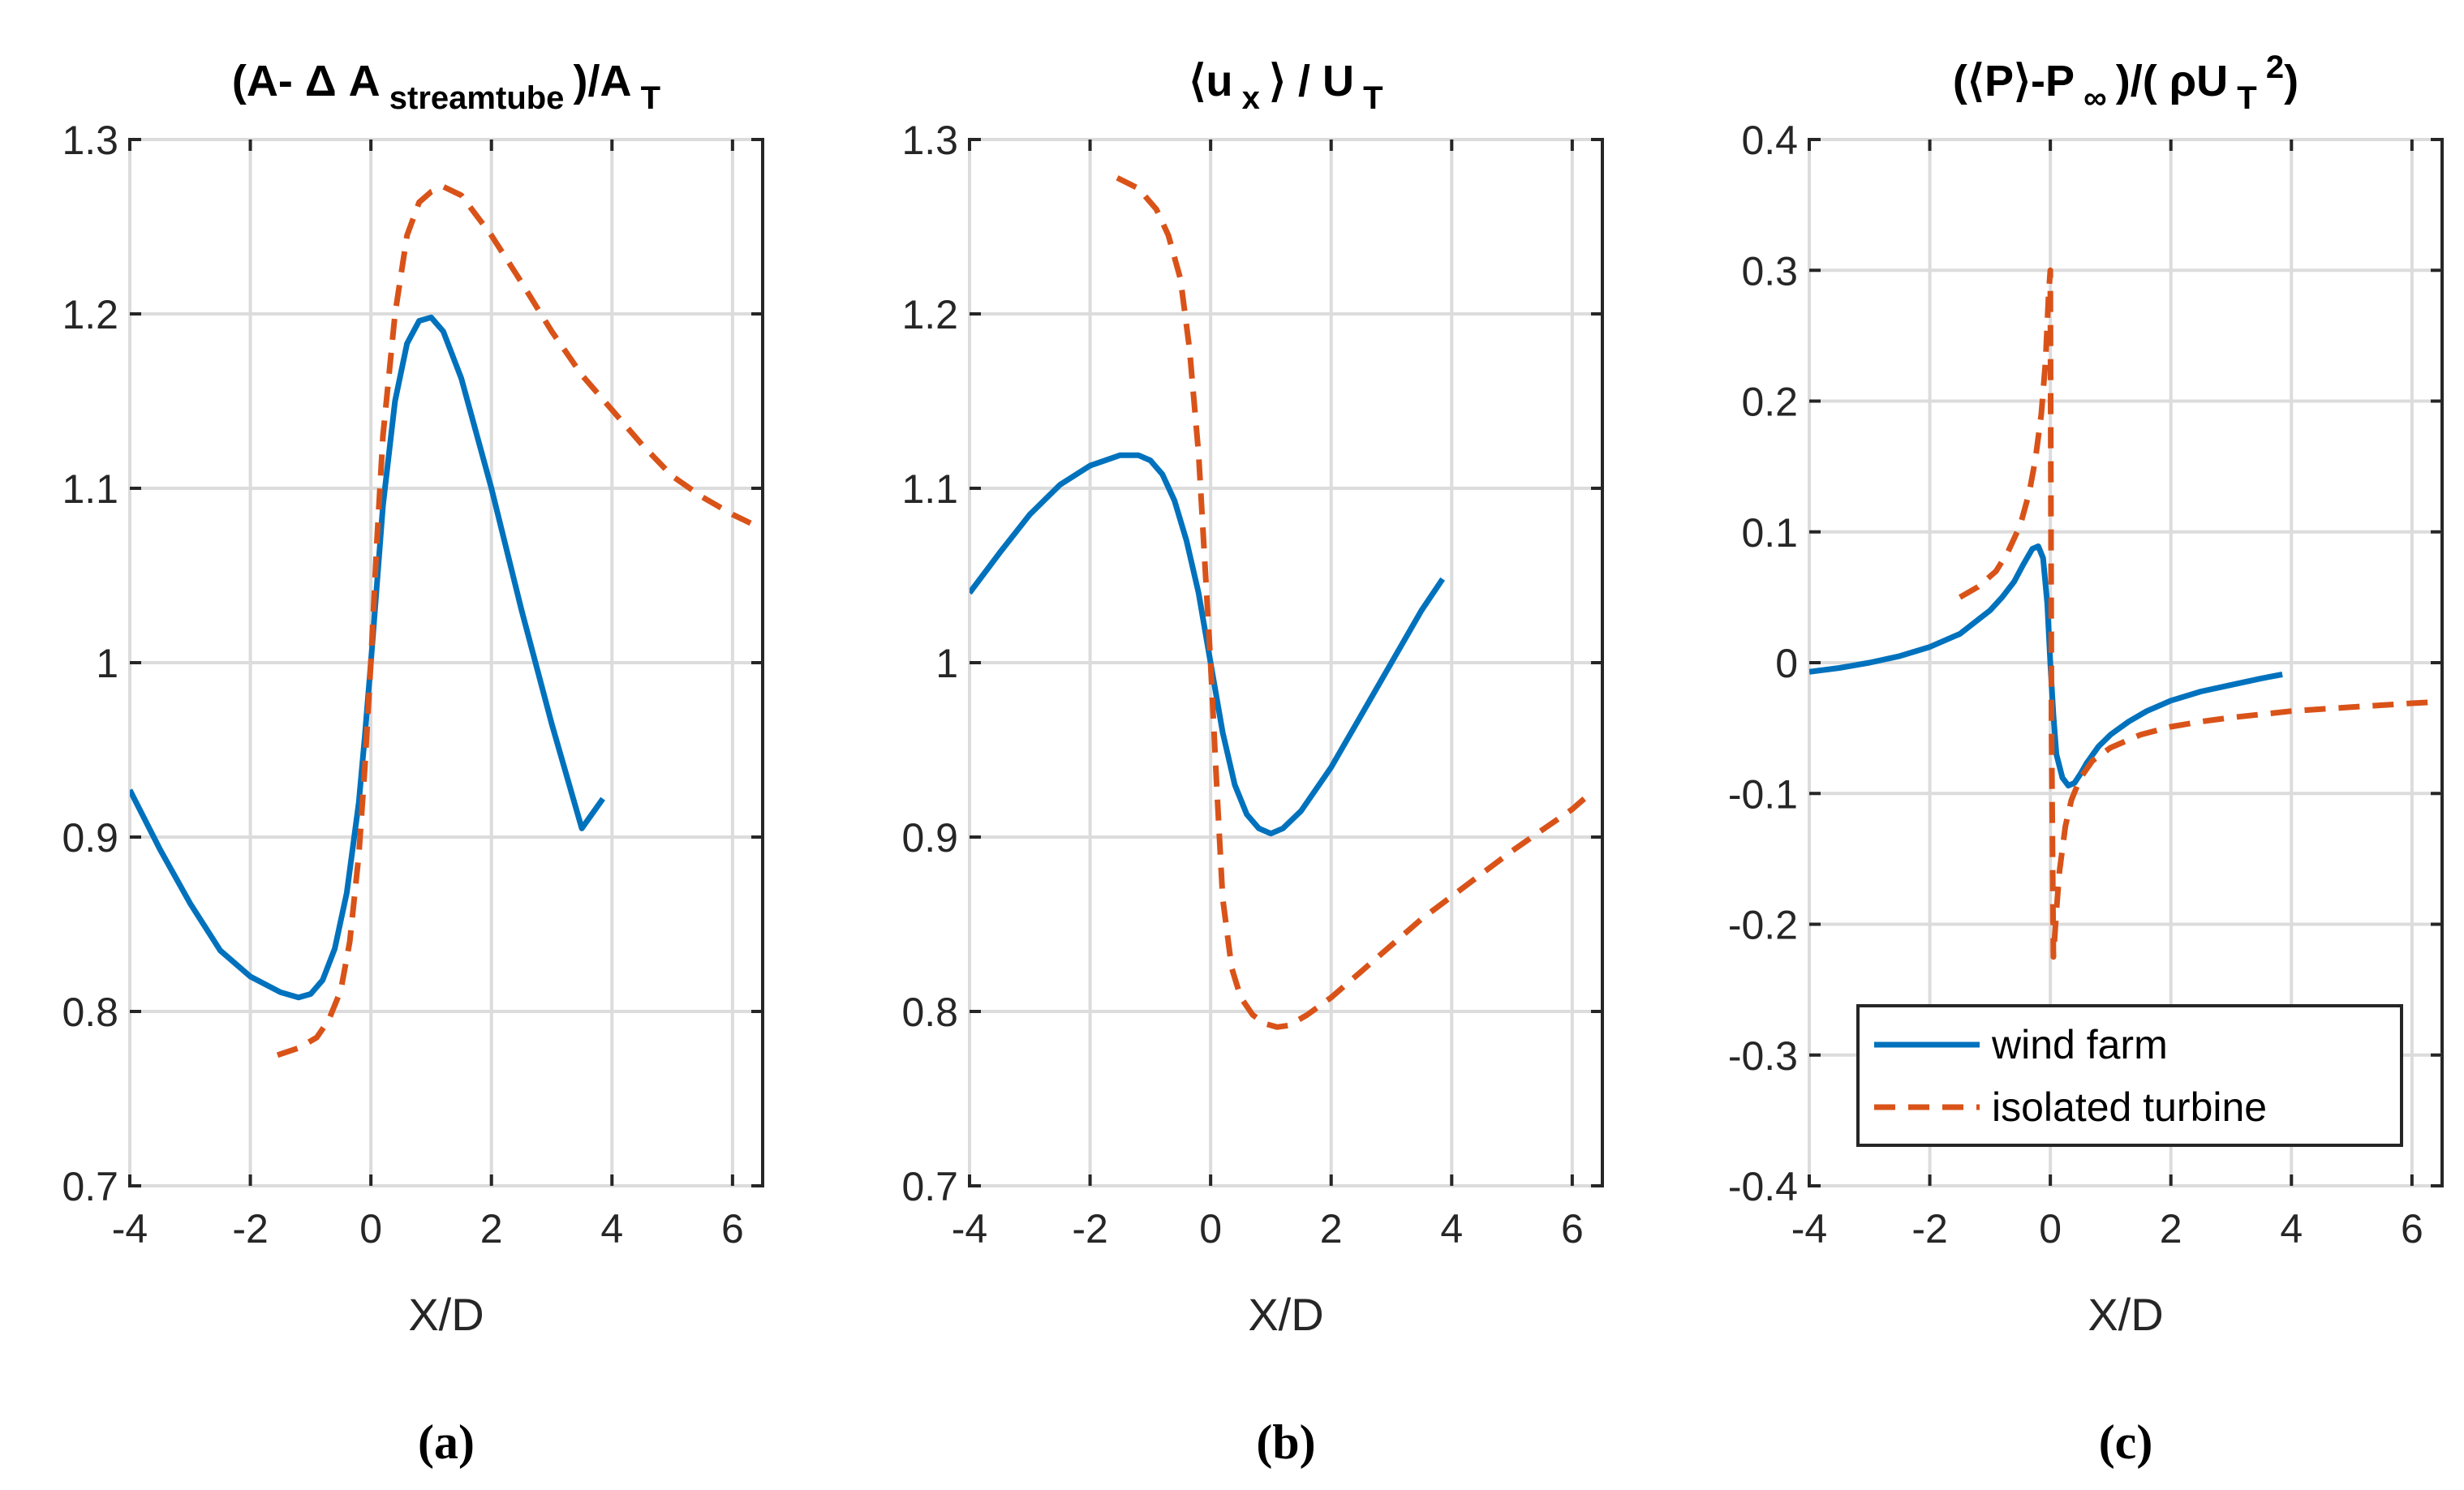 This screenshot has height=1490, width=2464. I want to click on x-axis-label-a: X/D, so click(446, 1314).